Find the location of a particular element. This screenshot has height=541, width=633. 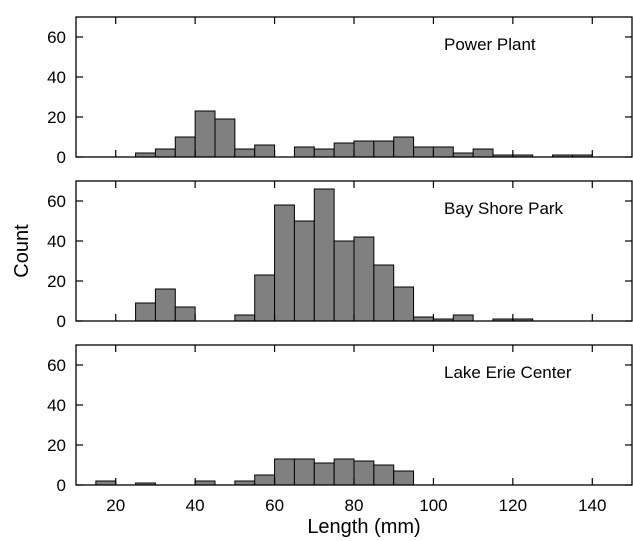

panel-label: Lake Erie Center is located at coordinates (508, 372).